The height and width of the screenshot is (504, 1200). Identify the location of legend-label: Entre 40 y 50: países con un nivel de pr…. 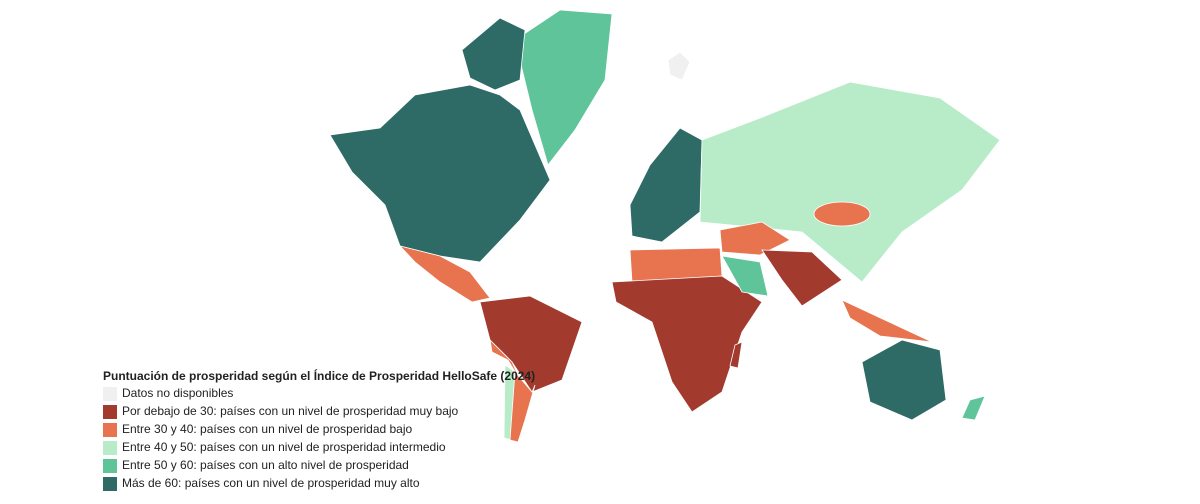
(284, 447).